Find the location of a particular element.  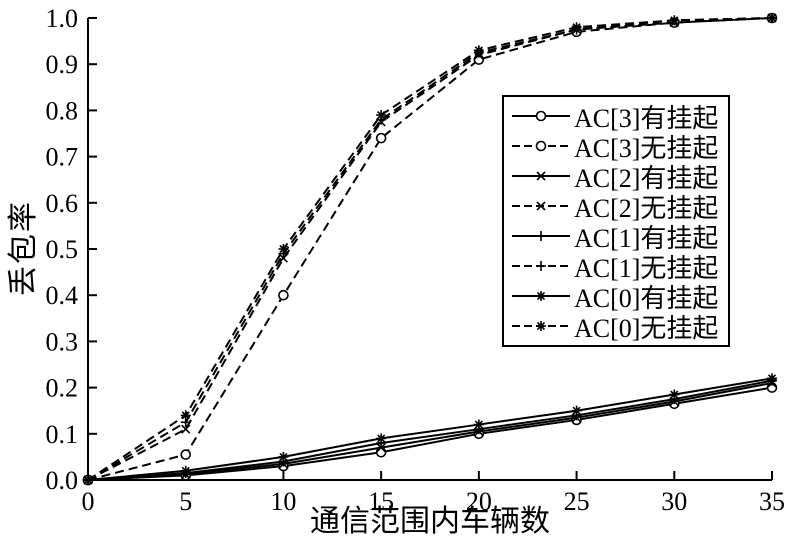

y-tick-label: 1.0 is located at coordinates (62, 18).